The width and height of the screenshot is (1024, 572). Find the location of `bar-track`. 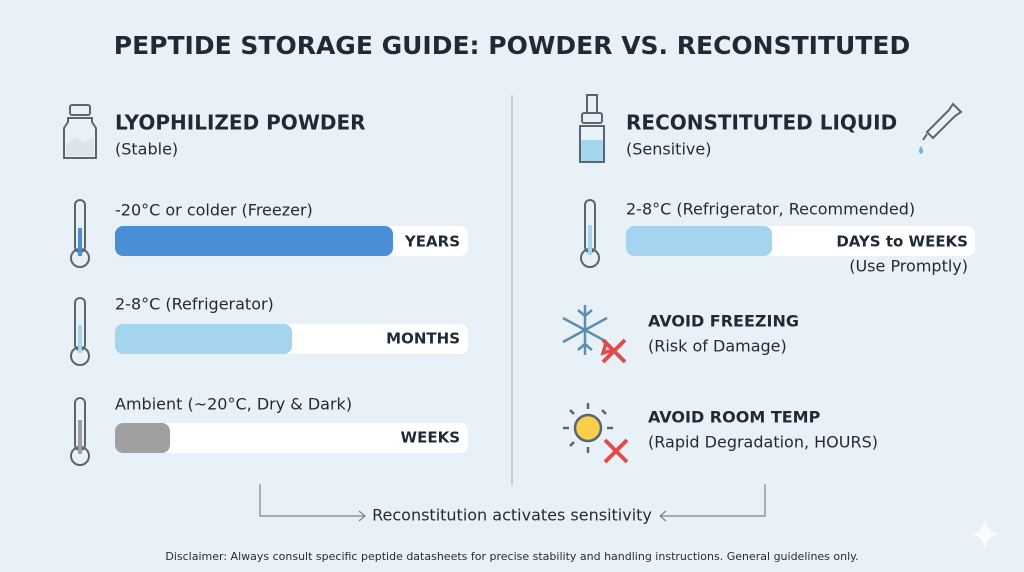

bar-track is located at coordinates (291, 438).